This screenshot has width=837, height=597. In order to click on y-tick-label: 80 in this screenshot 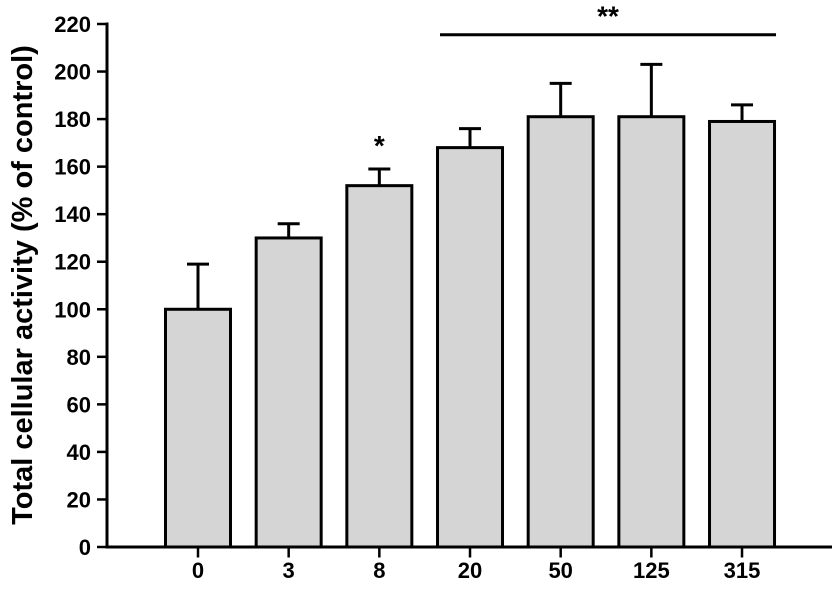, I will do `click(79, 357)`.